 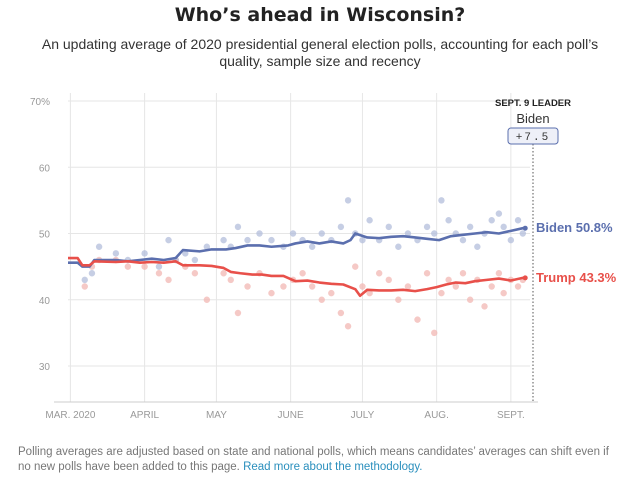 What do you see at coordinates (525, 228) in the screenshot?
I see `biden-end-dot` at bounding box center [525, 228].